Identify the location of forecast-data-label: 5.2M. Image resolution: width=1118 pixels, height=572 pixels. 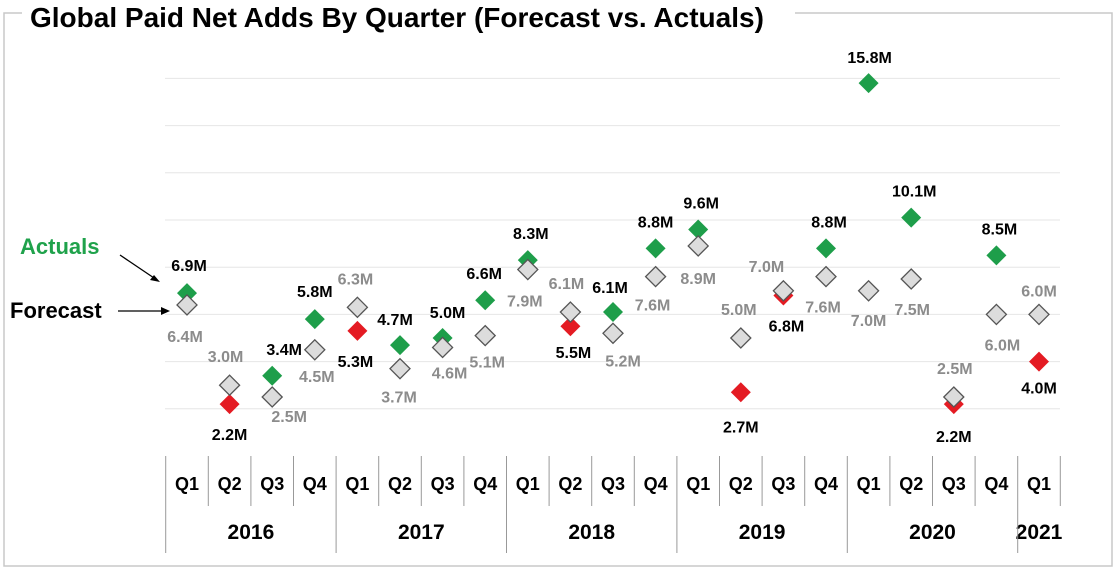
(623, 361).